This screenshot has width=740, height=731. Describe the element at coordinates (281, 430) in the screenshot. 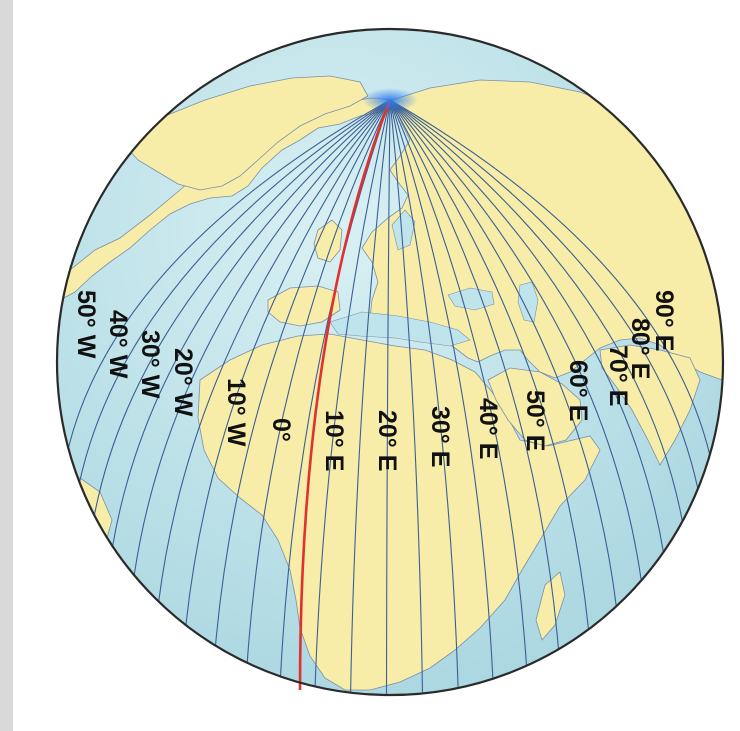

I see `label-0: 0°` at that location.